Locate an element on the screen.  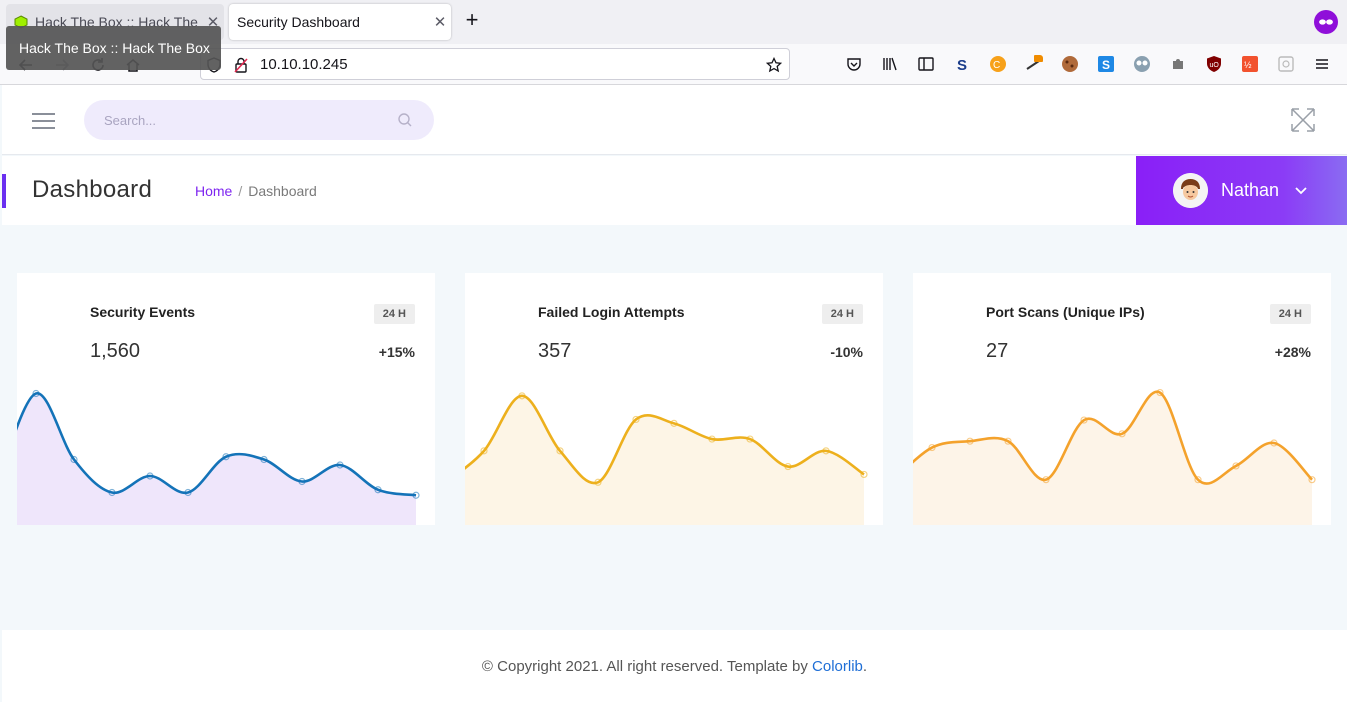
card-delta: +15% is located at coordinates (396, 352).